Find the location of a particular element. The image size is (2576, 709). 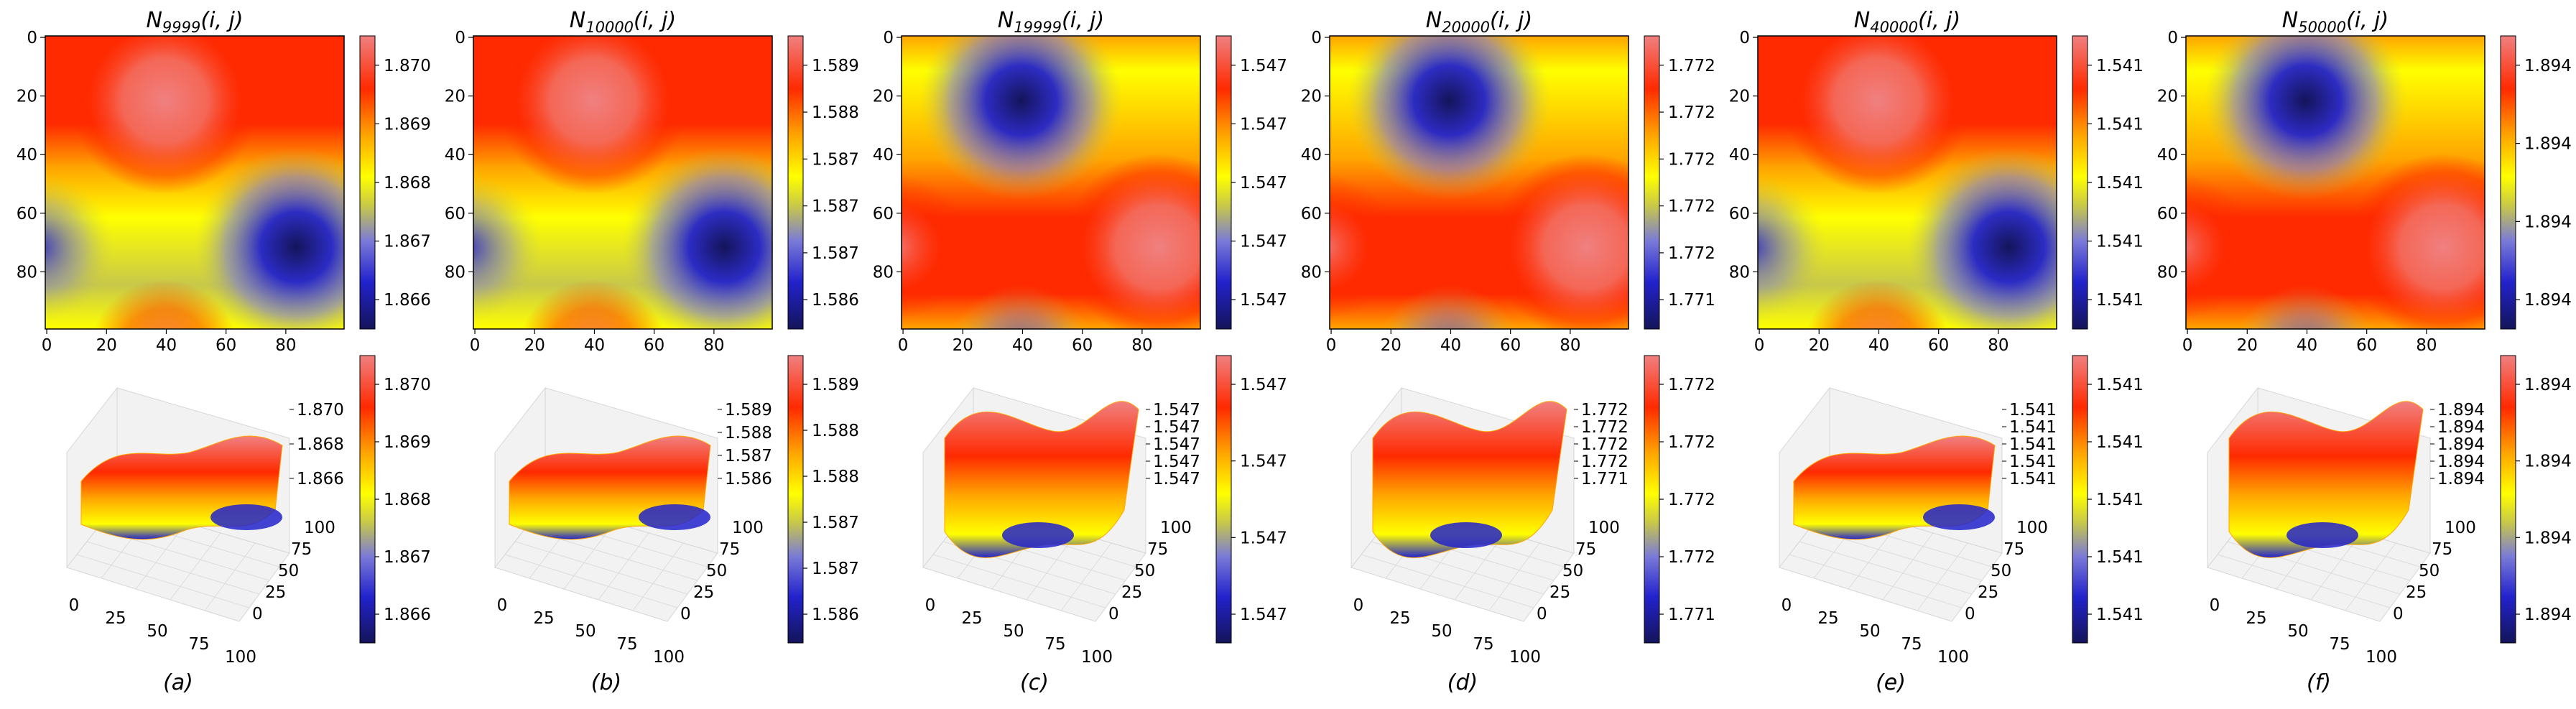

x-tick-label: 60 is located at coordinates (1938, 346).